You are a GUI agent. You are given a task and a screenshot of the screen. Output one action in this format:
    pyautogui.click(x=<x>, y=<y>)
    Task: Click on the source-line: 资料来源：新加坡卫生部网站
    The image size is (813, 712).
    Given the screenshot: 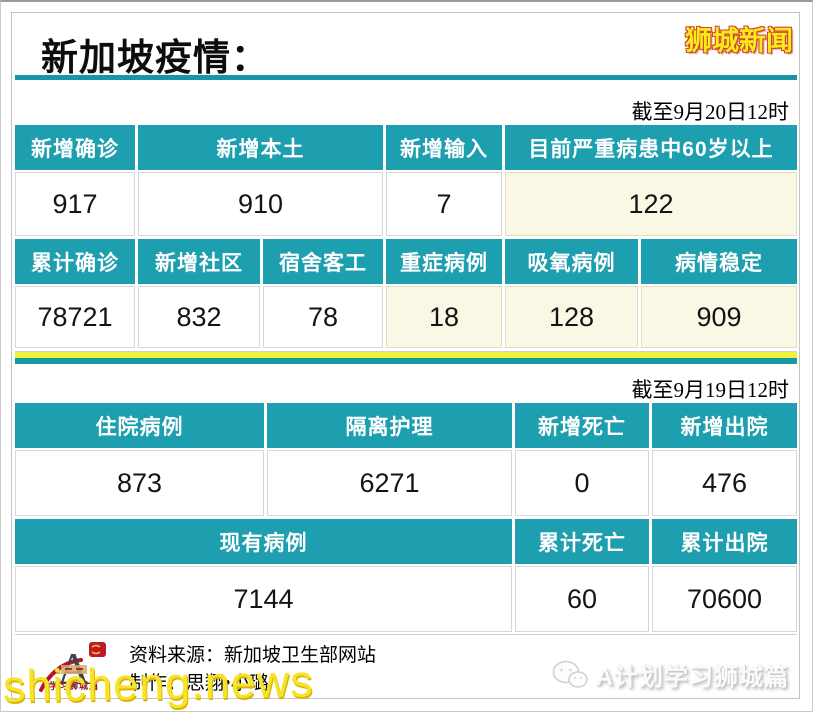 What is the action you would take?
    pyautogui.click(x=253, y=655)
    